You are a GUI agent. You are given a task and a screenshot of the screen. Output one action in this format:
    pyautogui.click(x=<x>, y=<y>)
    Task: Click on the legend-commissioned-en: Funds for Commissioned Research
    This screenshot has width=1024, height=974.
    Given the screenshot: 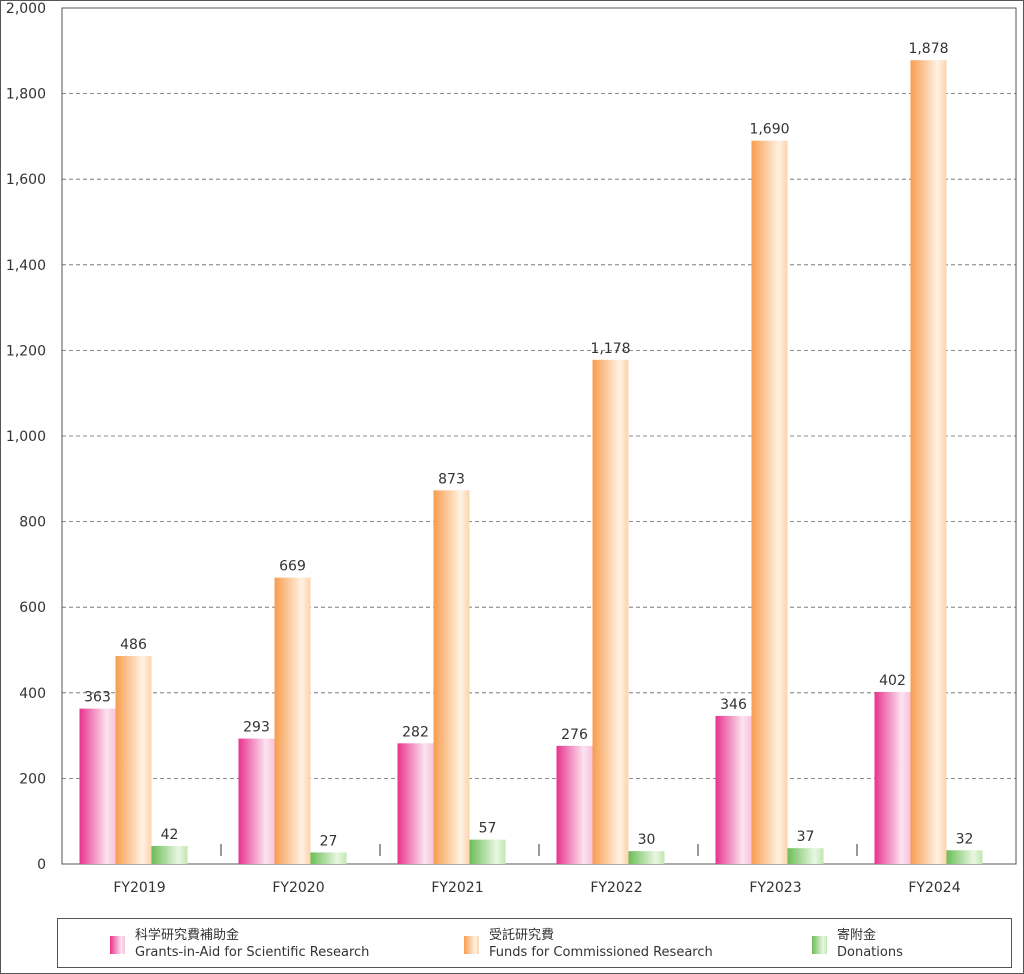 What is the action you would take?
    pyautogui.click(x=601, y=952)
    